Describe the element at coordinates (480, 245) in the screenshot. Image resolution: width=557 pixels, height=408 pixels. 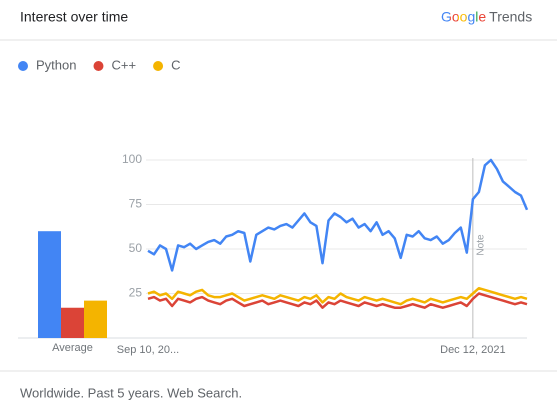
I see `annotation-label: Note` at that location.